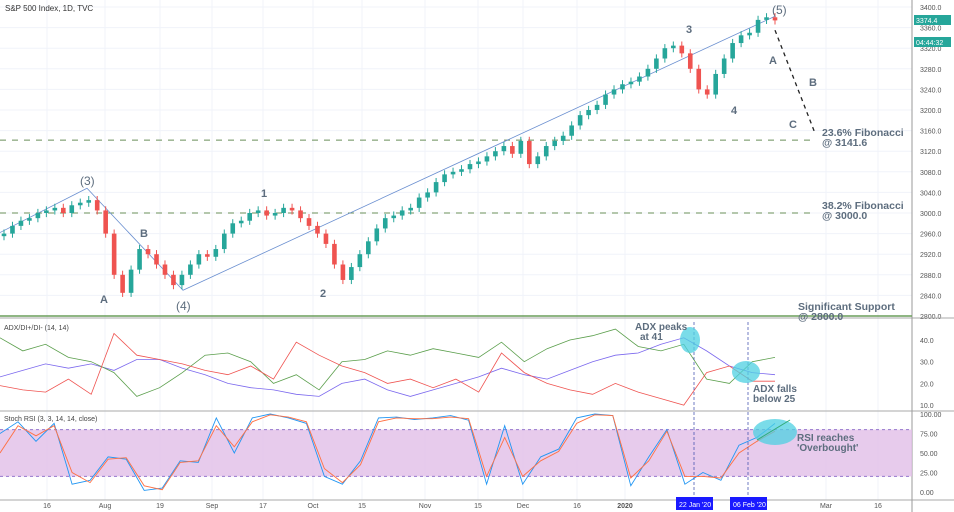  What do you see at coordinates (826, 438) in the screenshot?
I see `rsi-annotation: RSI reaches` at bounding box center [826, 438].